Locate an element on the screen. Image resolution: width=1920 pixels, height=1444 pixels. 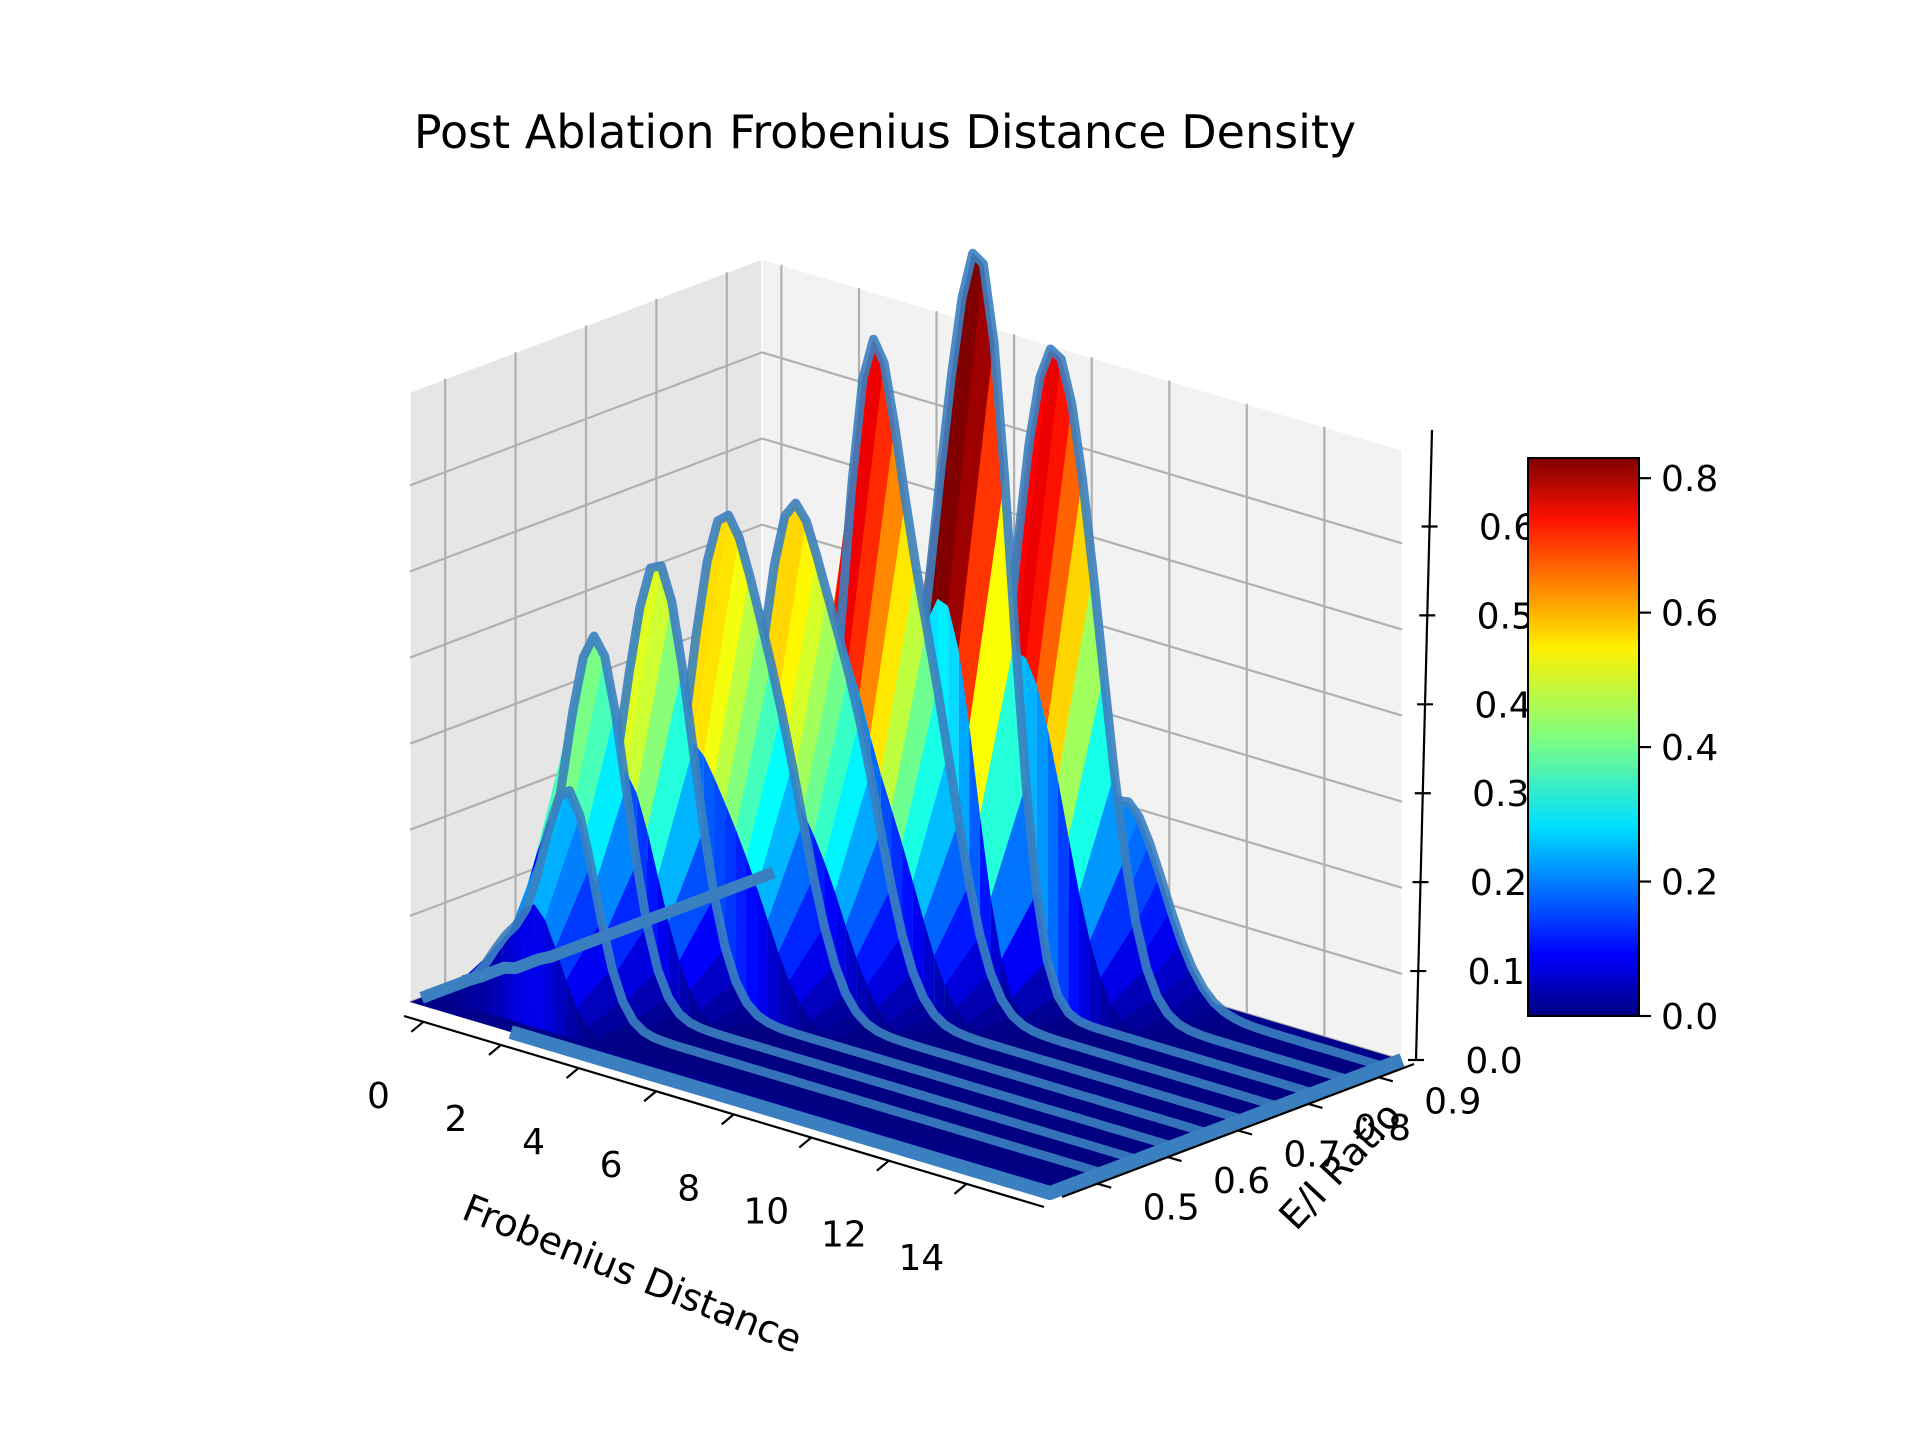
x-tick-label: 0 is located at coordinates (378, 1096).